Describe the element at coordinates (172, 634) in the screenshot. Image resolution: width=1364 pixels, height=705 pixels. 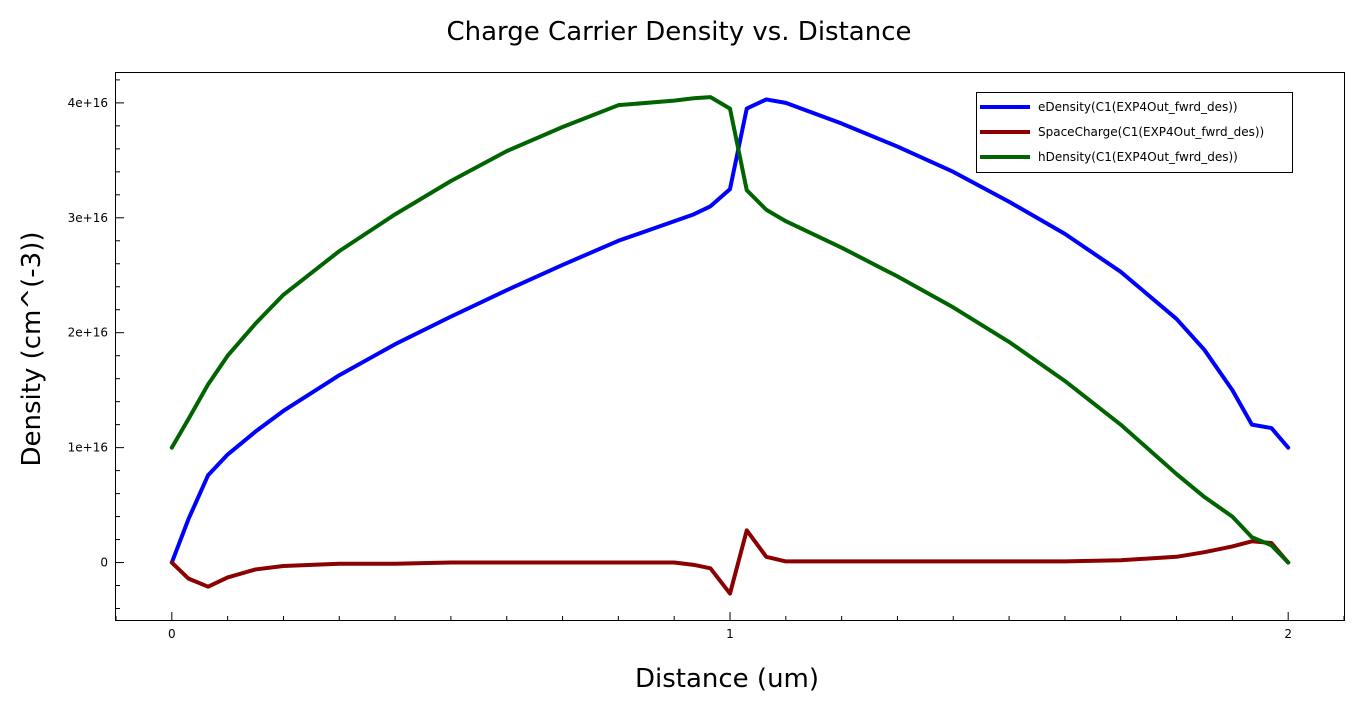
I see `x-tick-label: 0` at that location.